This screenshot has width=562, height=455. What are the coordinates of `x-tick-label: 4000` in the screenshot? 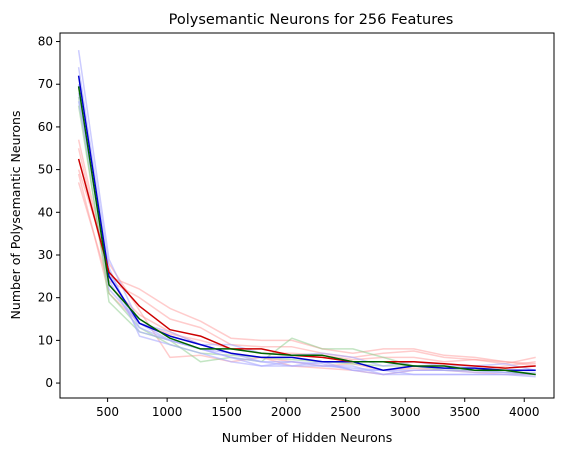 It's located at (524, 412).